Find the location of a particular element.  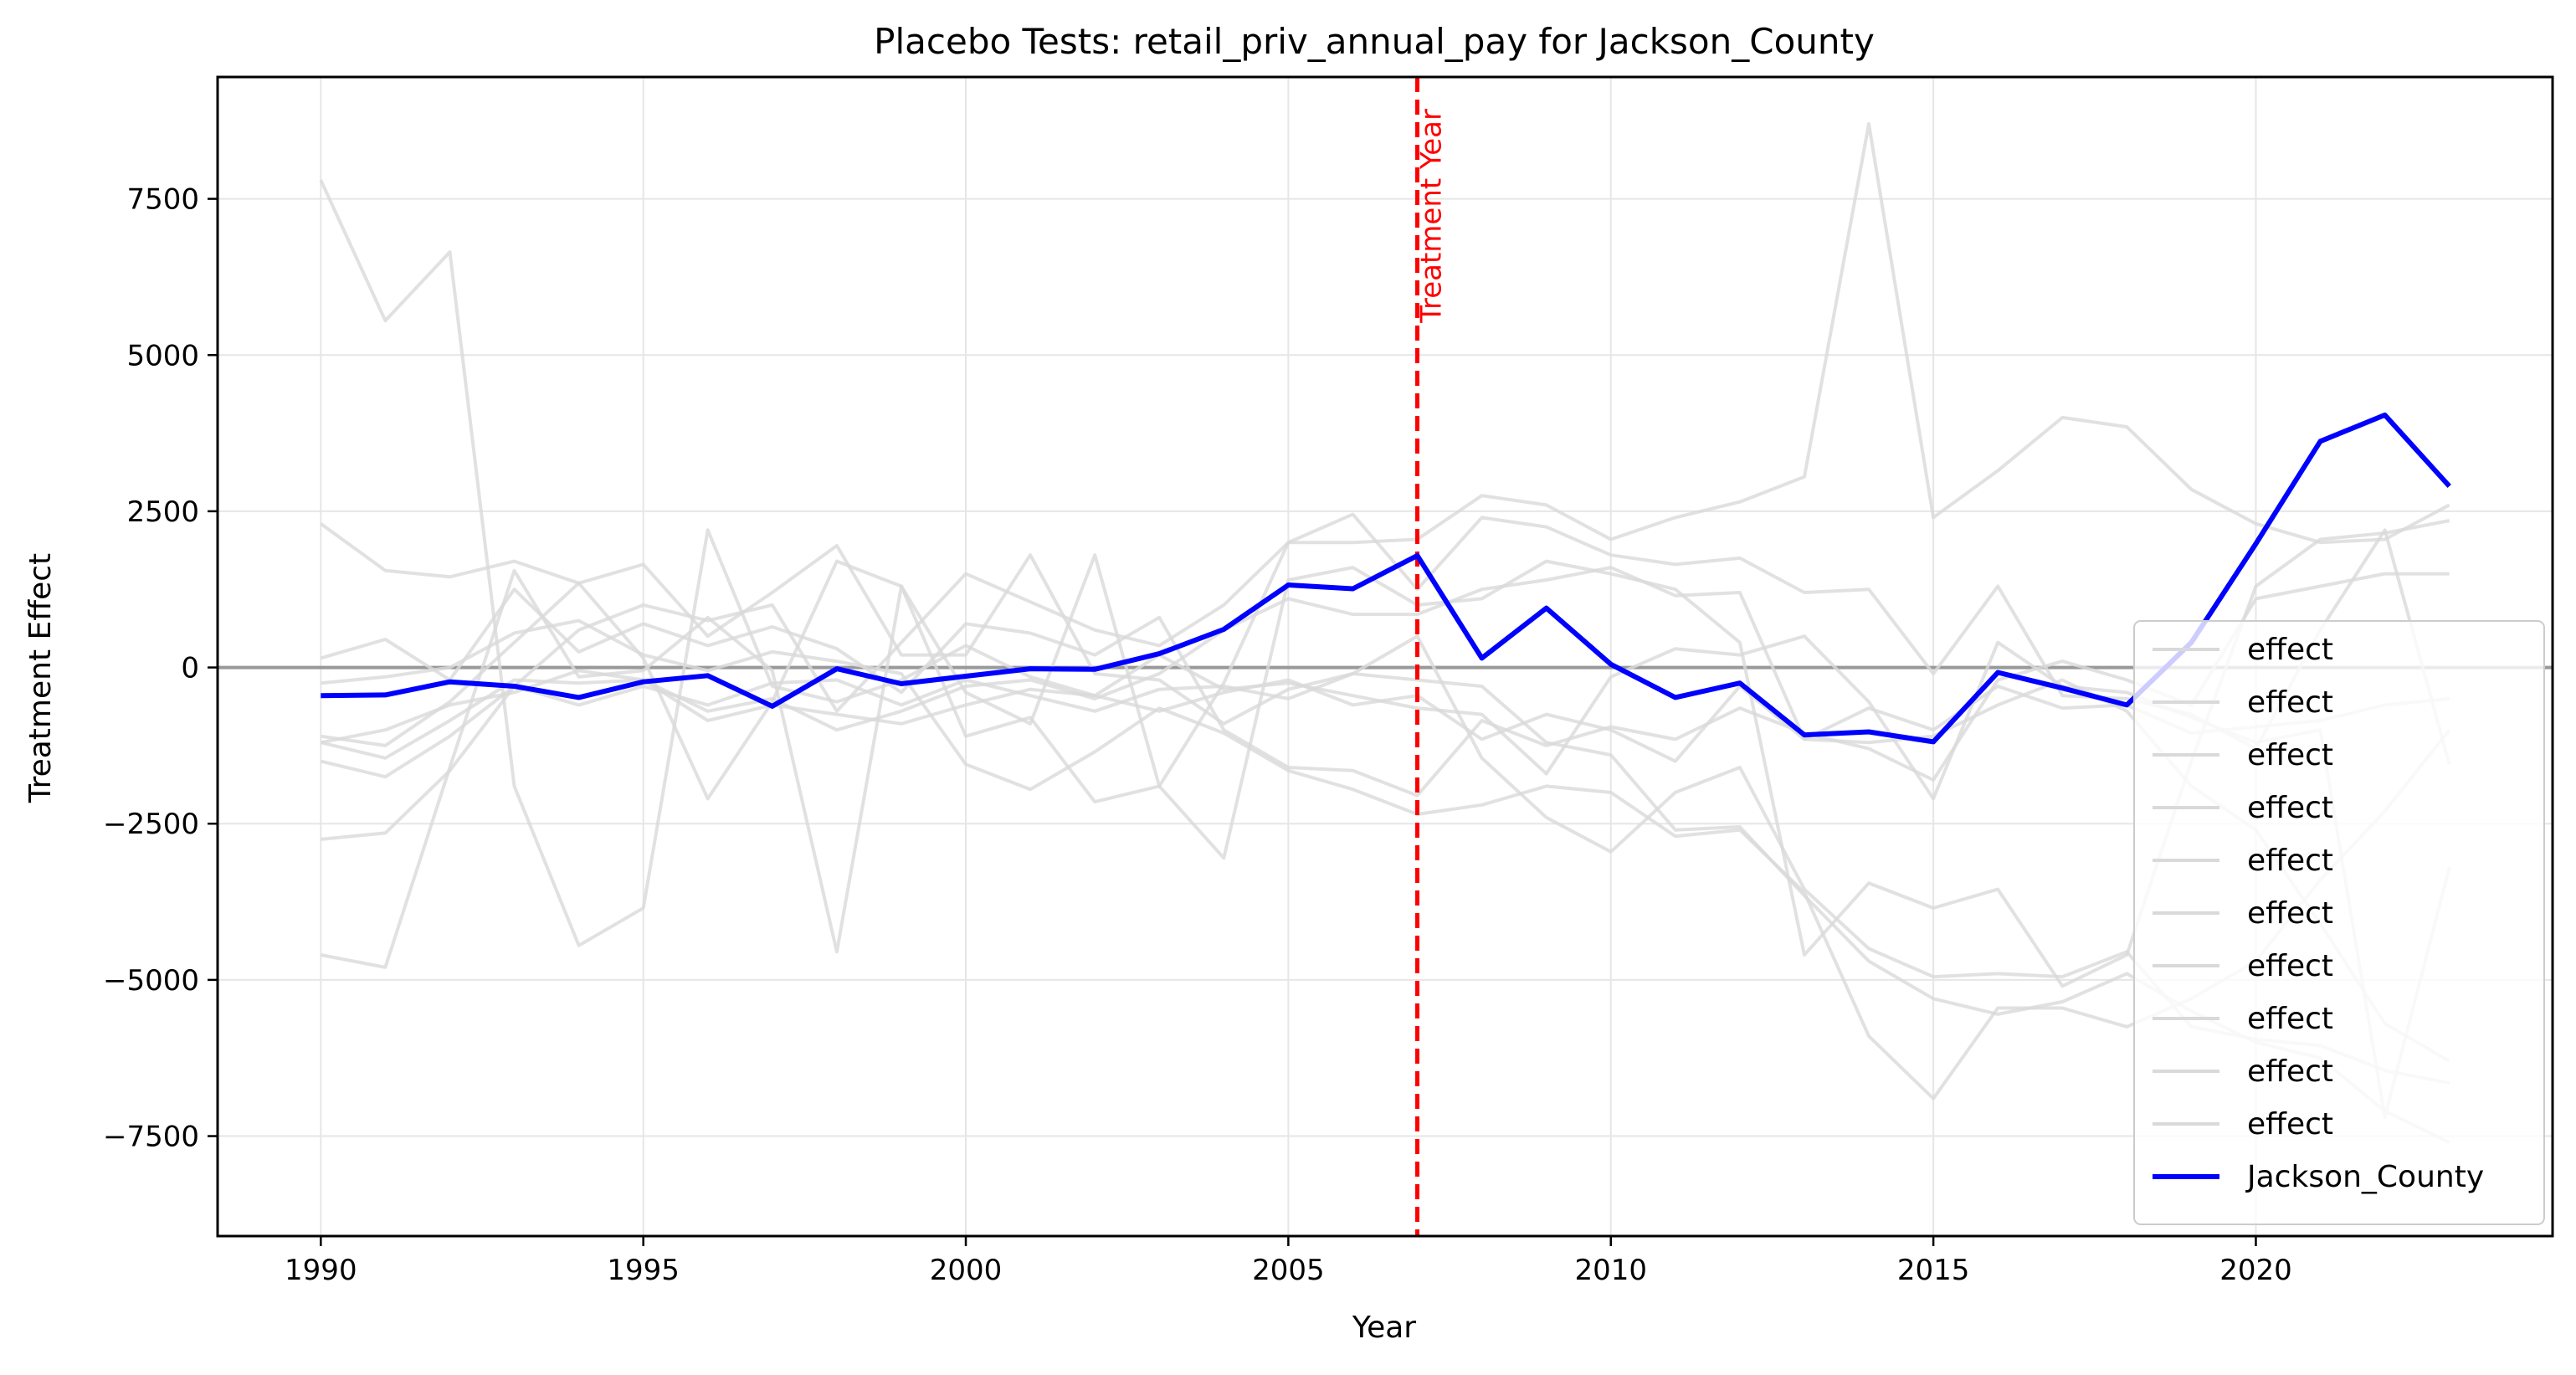

x-tick-label: 2010 is located at coordinates (1610, 1270).